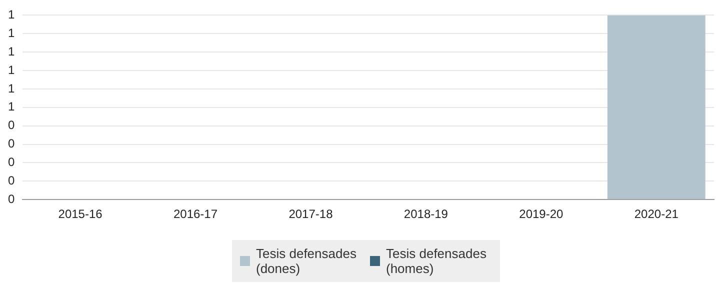  What do you see at coordinates (80, 214) in the screenshot?
I see `x-tick-label: 2015-16` at bounding box center [80, 214].